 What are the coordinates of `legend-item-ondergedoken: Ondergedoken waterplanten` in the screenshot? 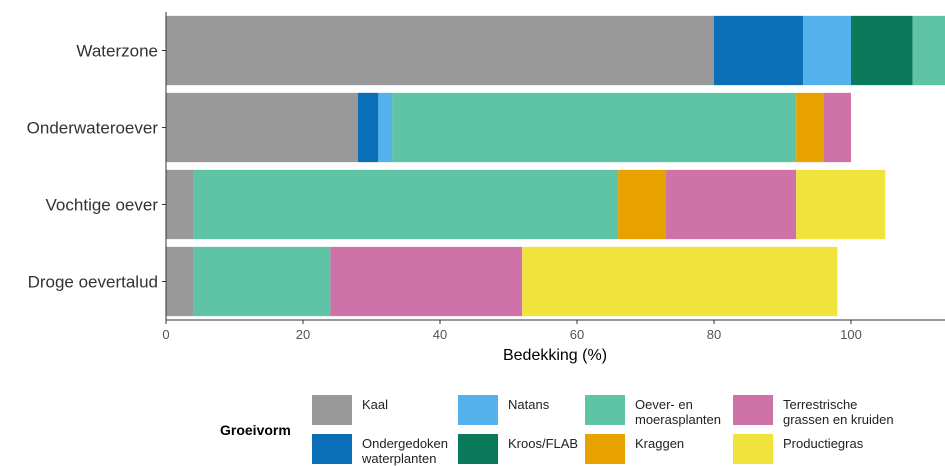 It's located at (380, 450).